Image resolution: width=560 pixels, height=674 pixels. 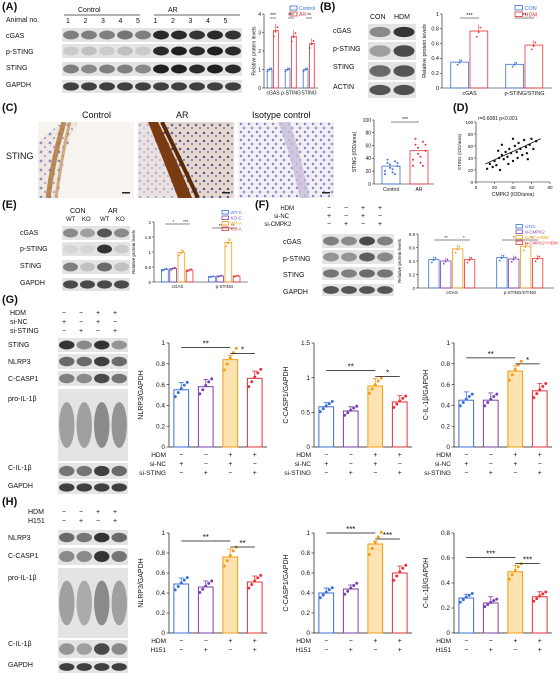 I want to click on band-label: ACTIN, so click(x=343, y=87).